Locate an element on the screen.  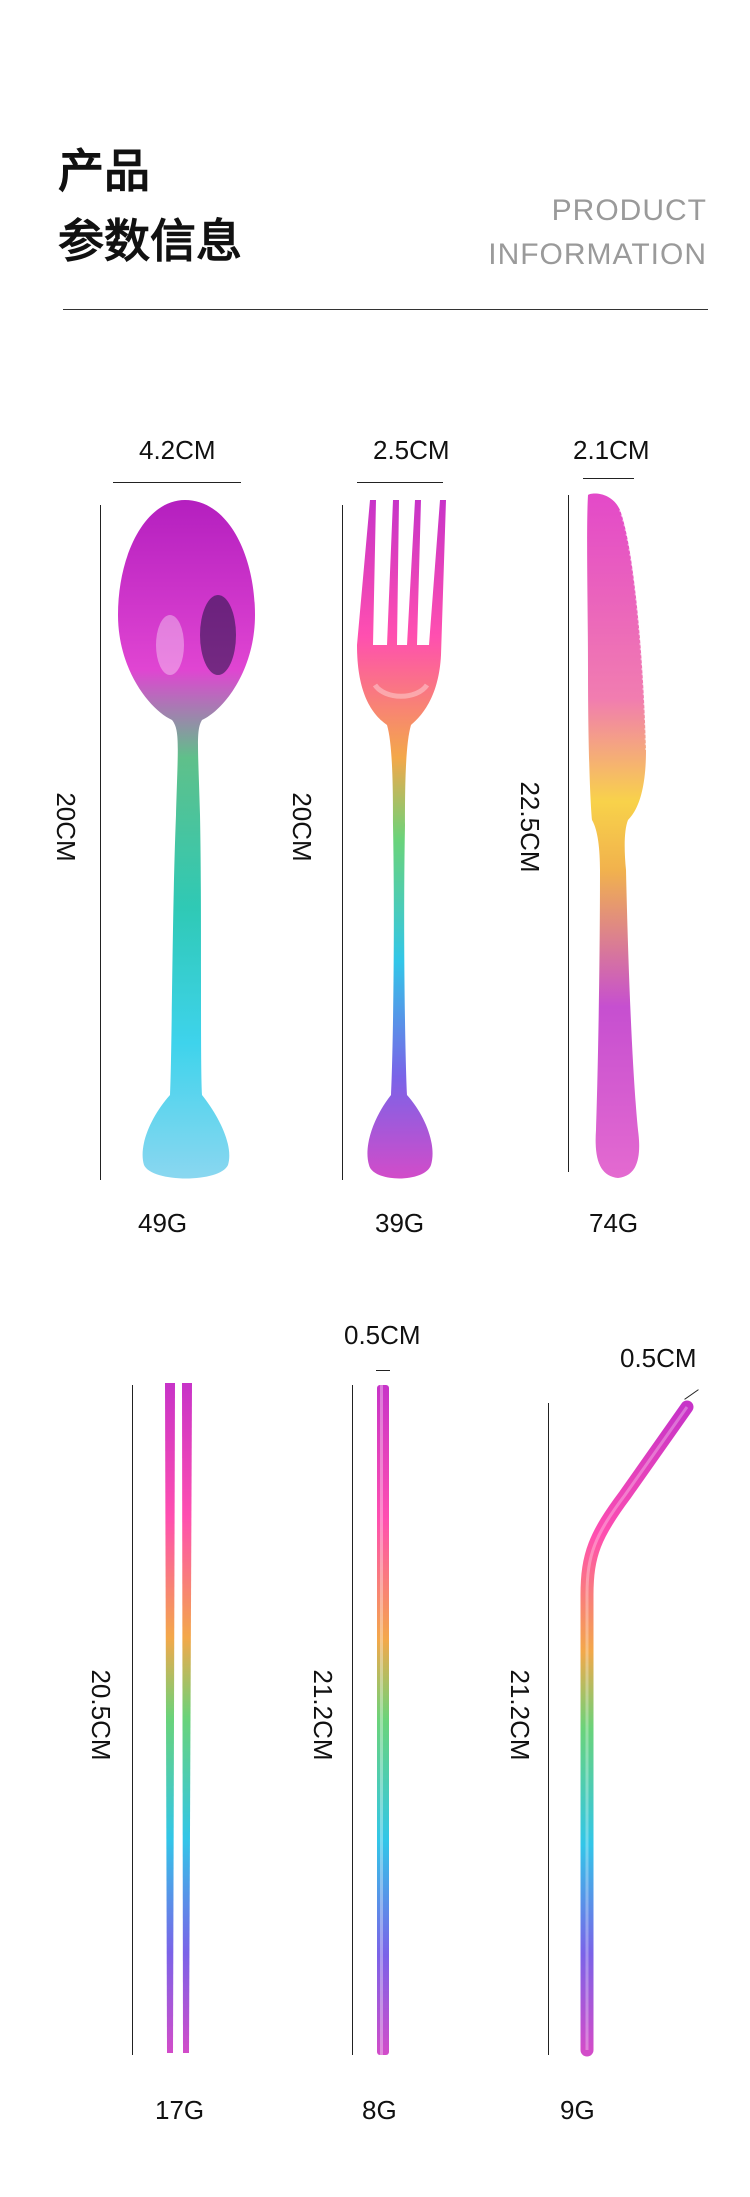
fork-length-label: 20CM is located at coordinates (302, 827).